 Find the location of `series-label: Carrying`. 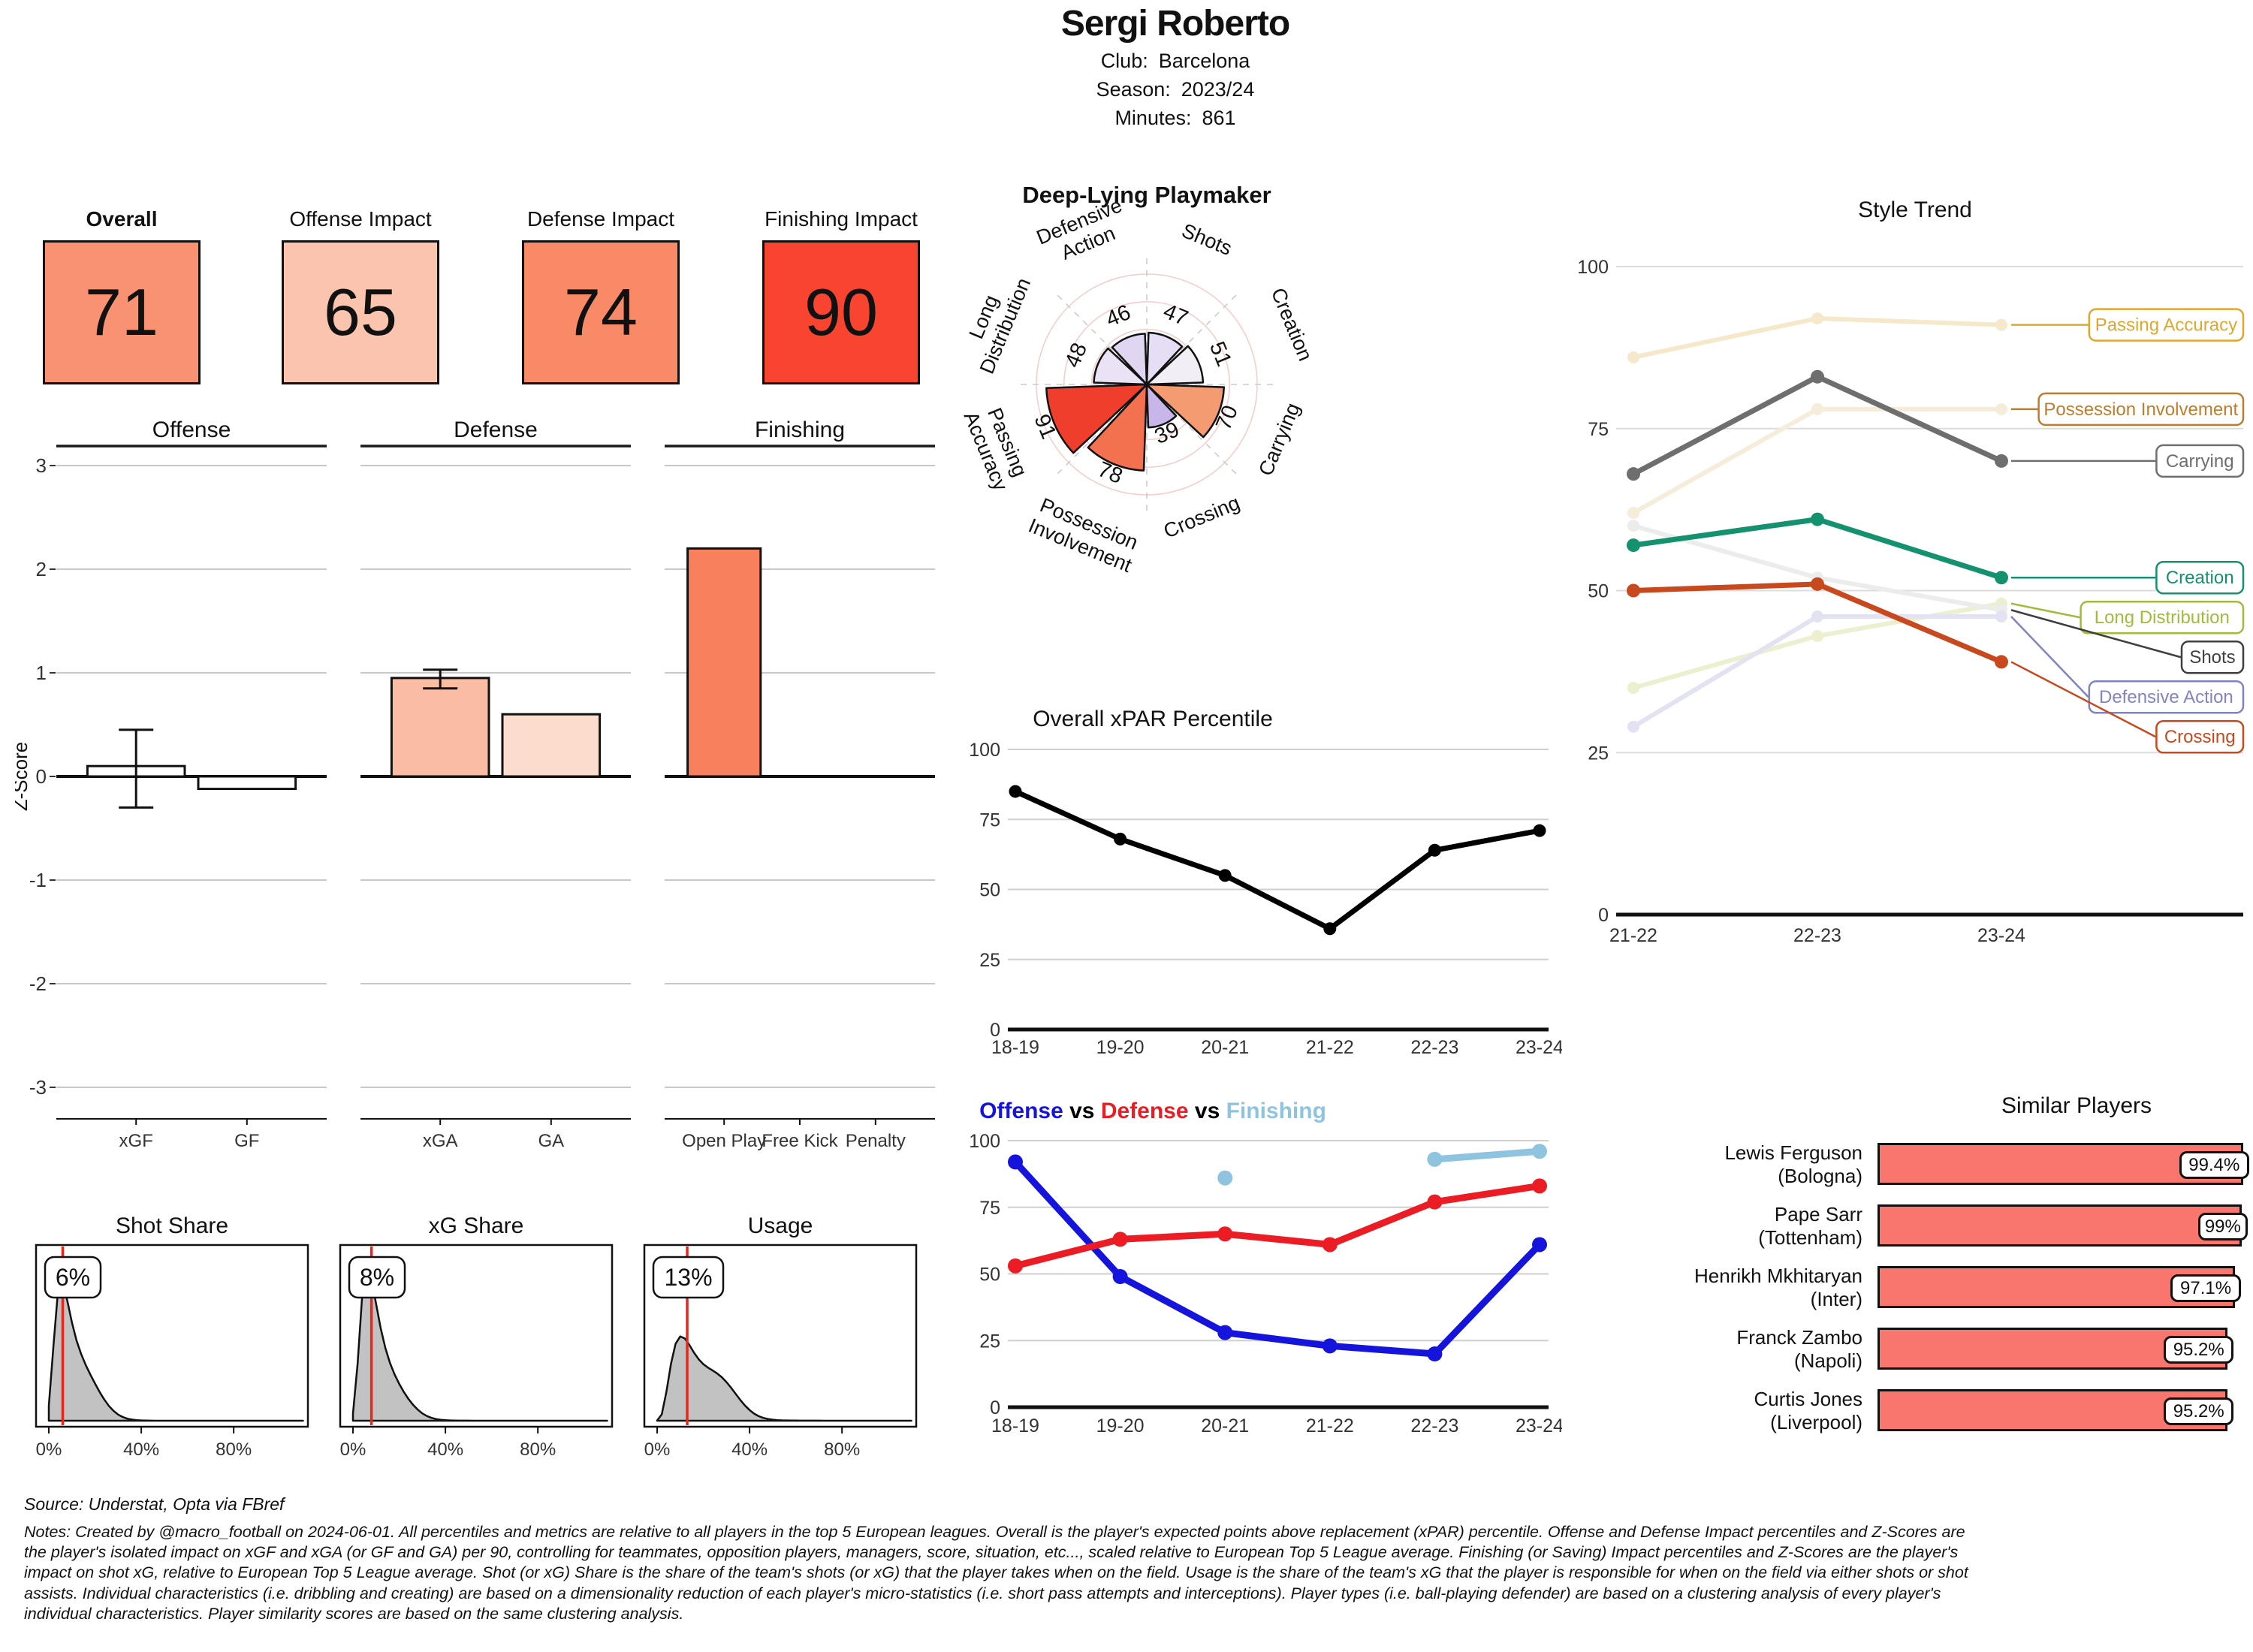

series-label: Carrying is located at coordinates (2200, 461).